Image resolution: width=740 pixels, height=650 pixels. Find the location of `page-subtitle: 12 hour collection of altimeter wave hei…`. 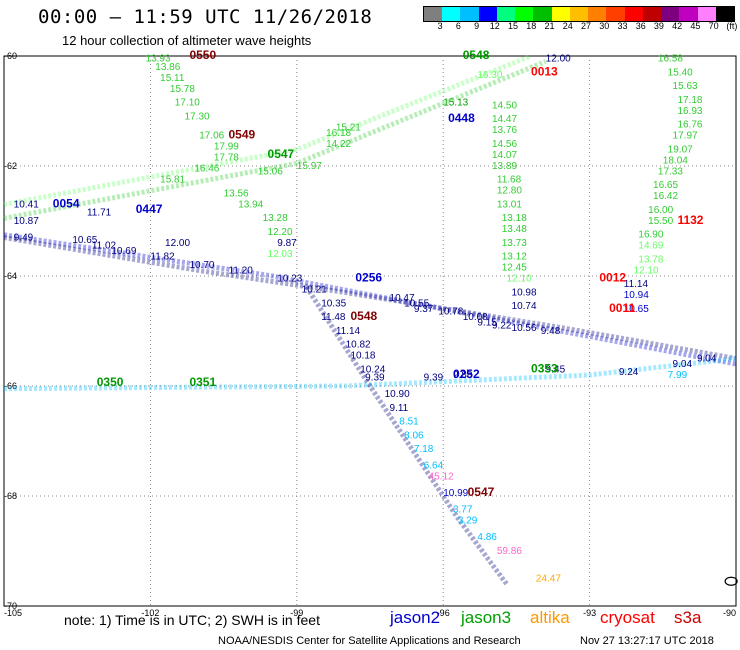

page-subtitle: 12 hour collection of altimeter wave hei… is located at coordinates (187, 40).